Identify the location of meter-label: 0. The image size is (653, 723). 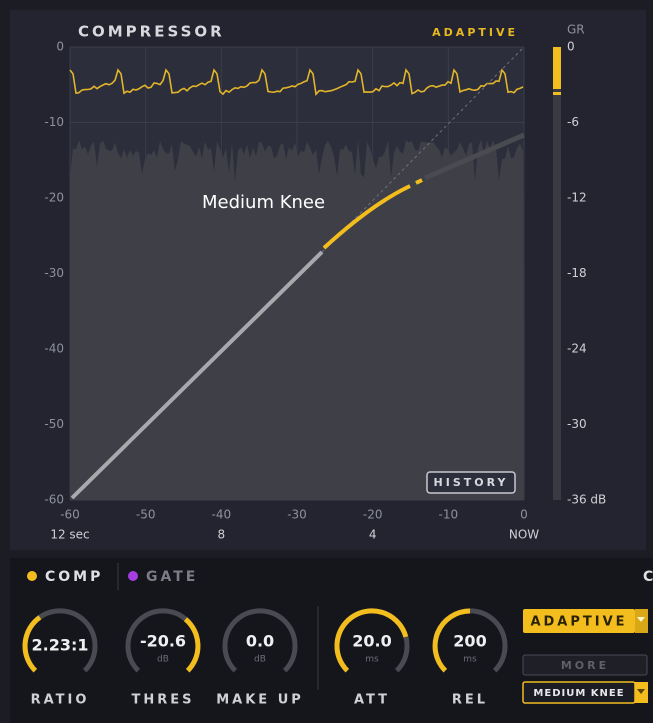
(571, 47).